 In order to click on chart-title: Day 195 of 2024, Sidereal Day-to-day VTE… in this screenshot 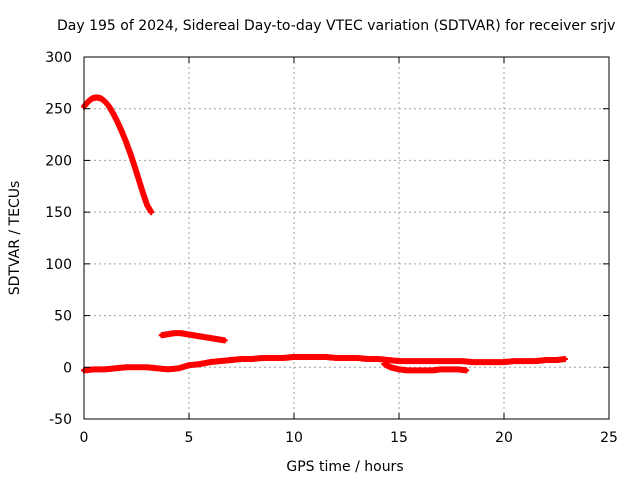, I will do `click(336, 26)`.